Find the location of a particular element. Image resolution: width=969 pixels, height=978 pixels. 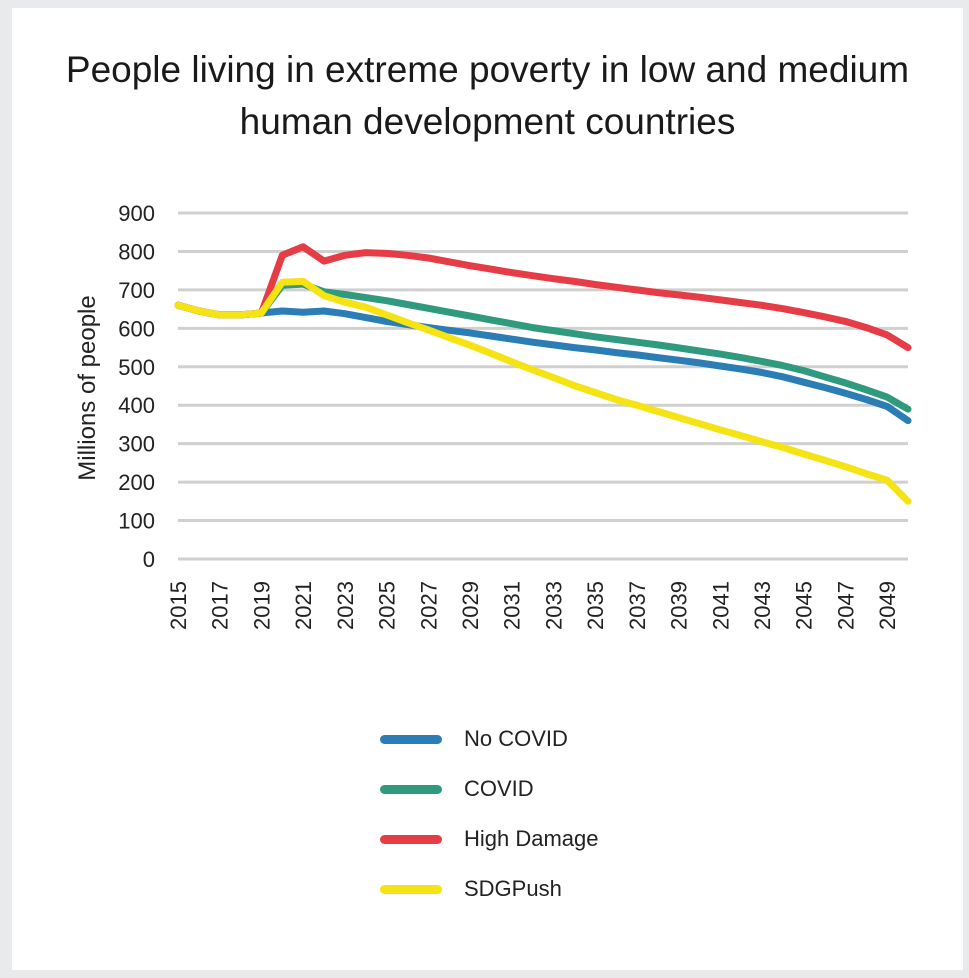

legend-item: High Damage is located at coordinates (489, 839).